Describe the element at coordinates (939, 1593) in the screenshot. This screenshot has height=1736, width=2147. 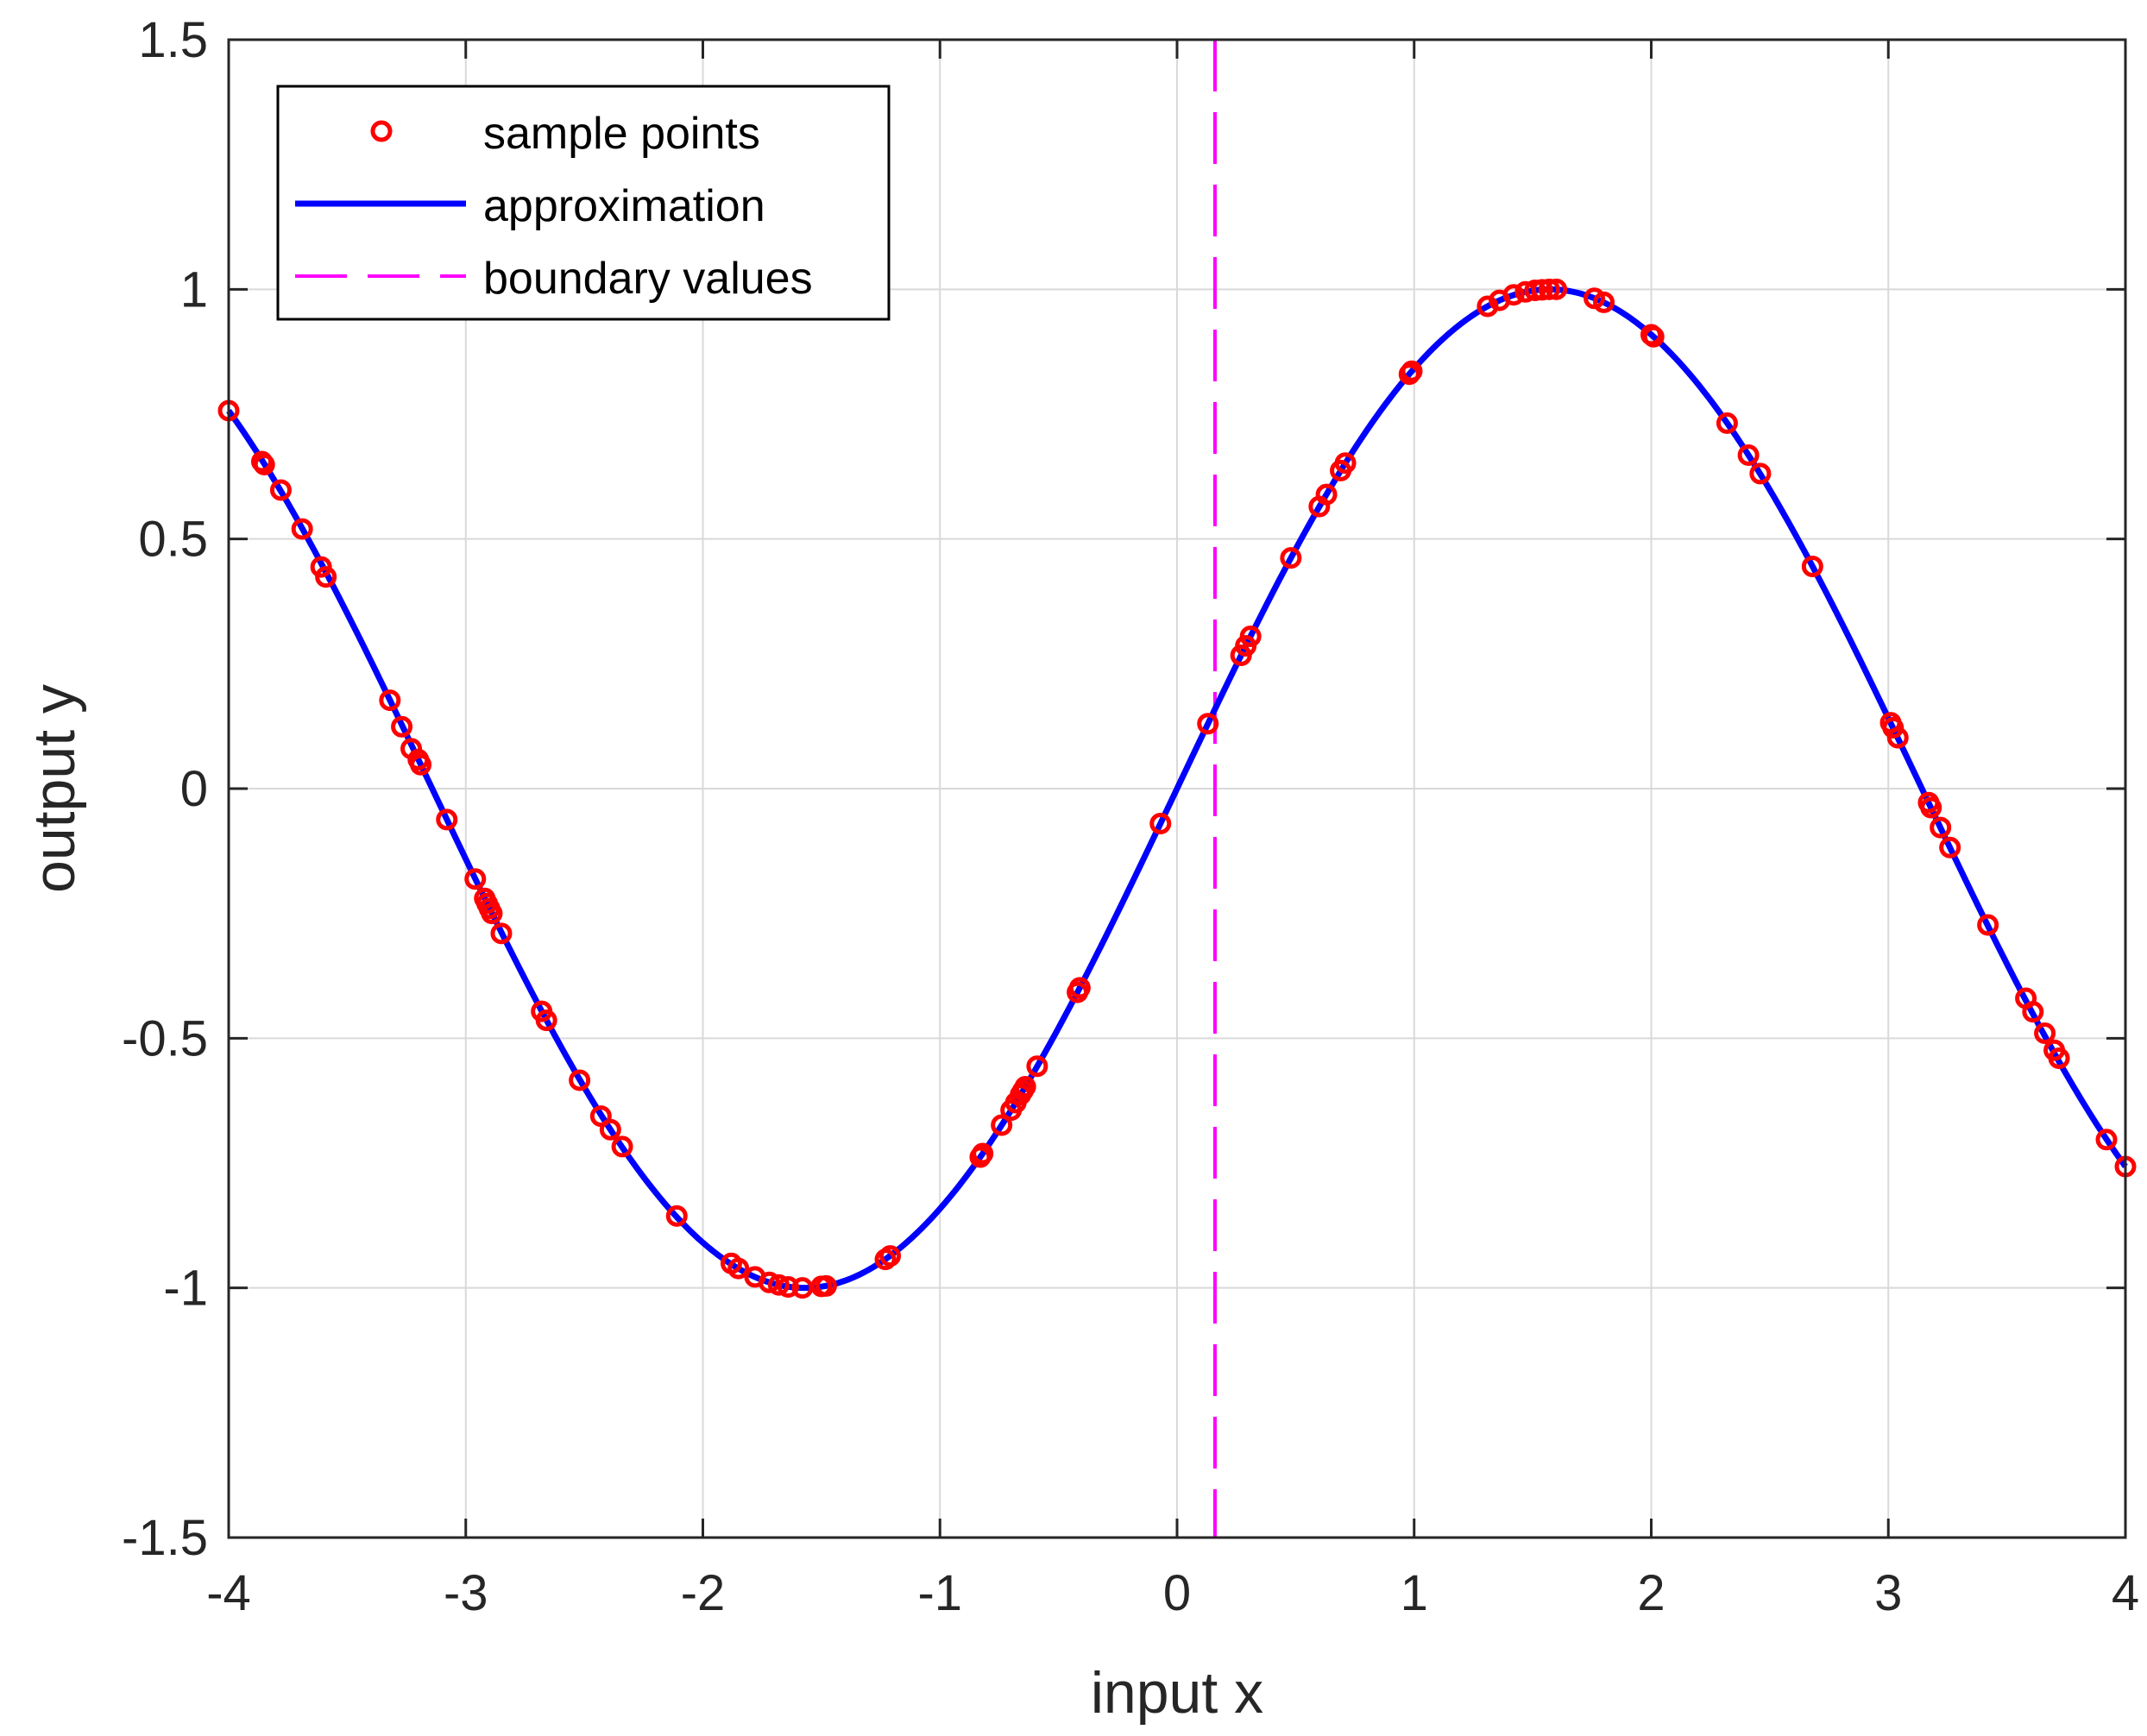
I see `x-tick-label: -1` at that location.